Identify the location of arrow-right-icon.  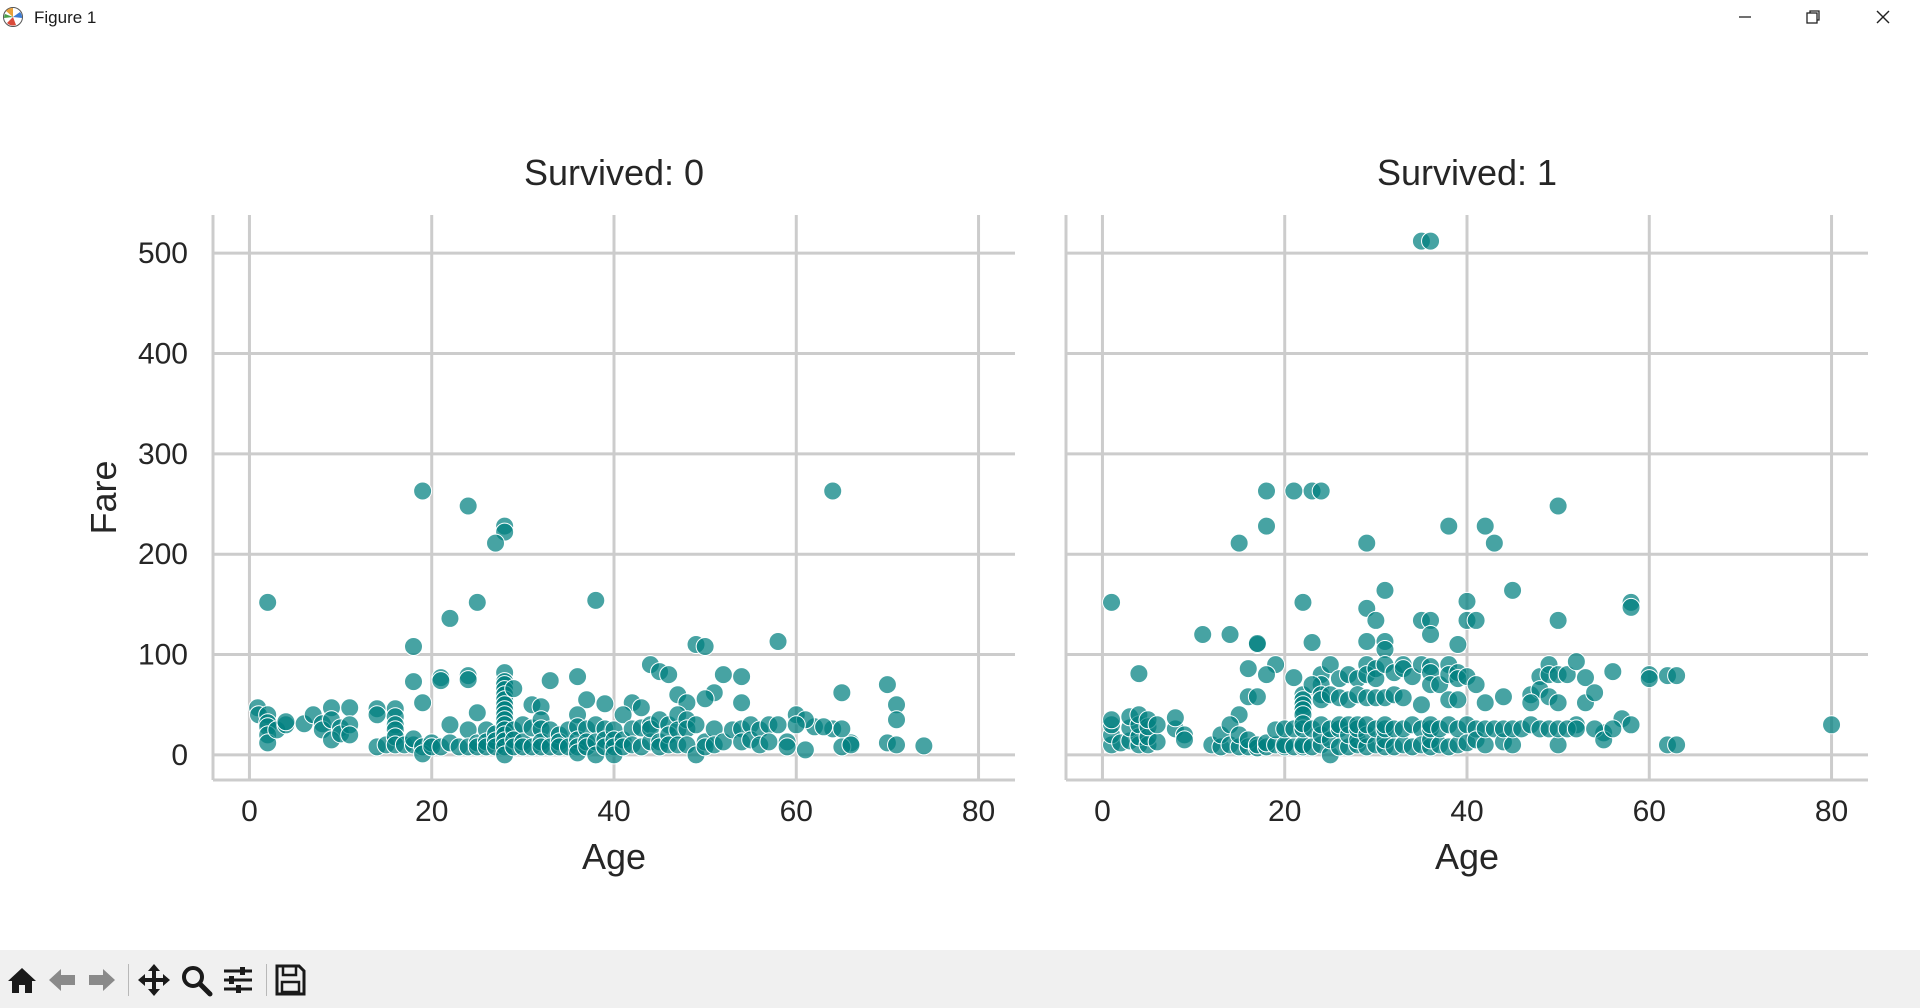
(102, 980).